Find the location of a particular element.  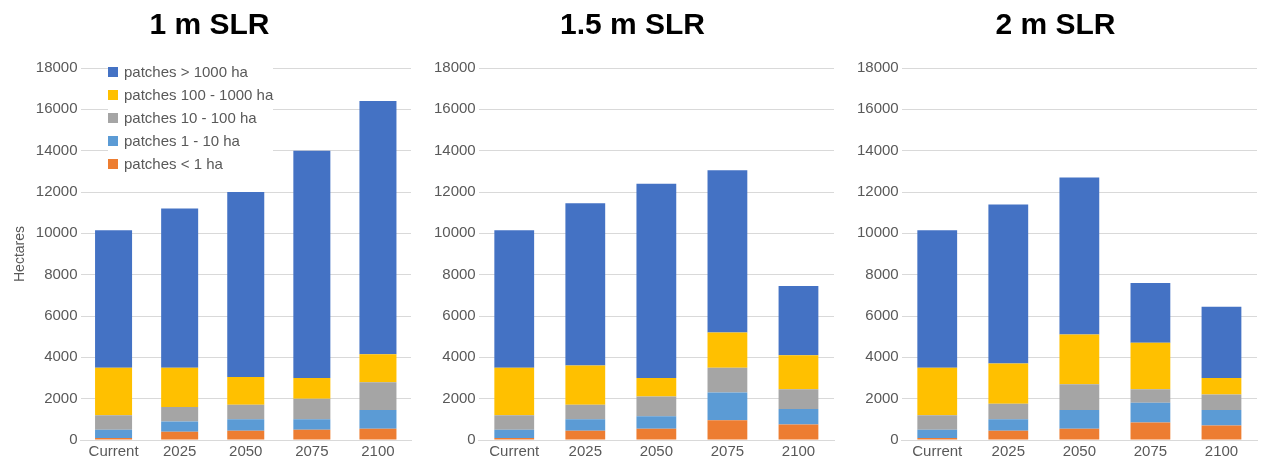

y-tick-label: 2000 is located at coordinates (882, 397).